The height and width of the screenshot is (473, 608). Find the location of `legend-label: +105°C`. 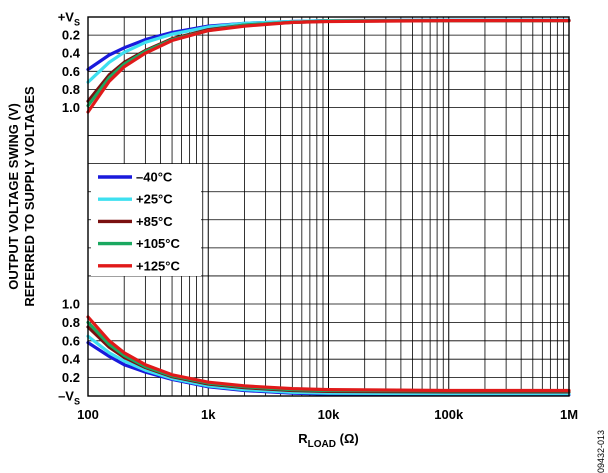

legend-label: +105°C is located at coordinates (158, 243).